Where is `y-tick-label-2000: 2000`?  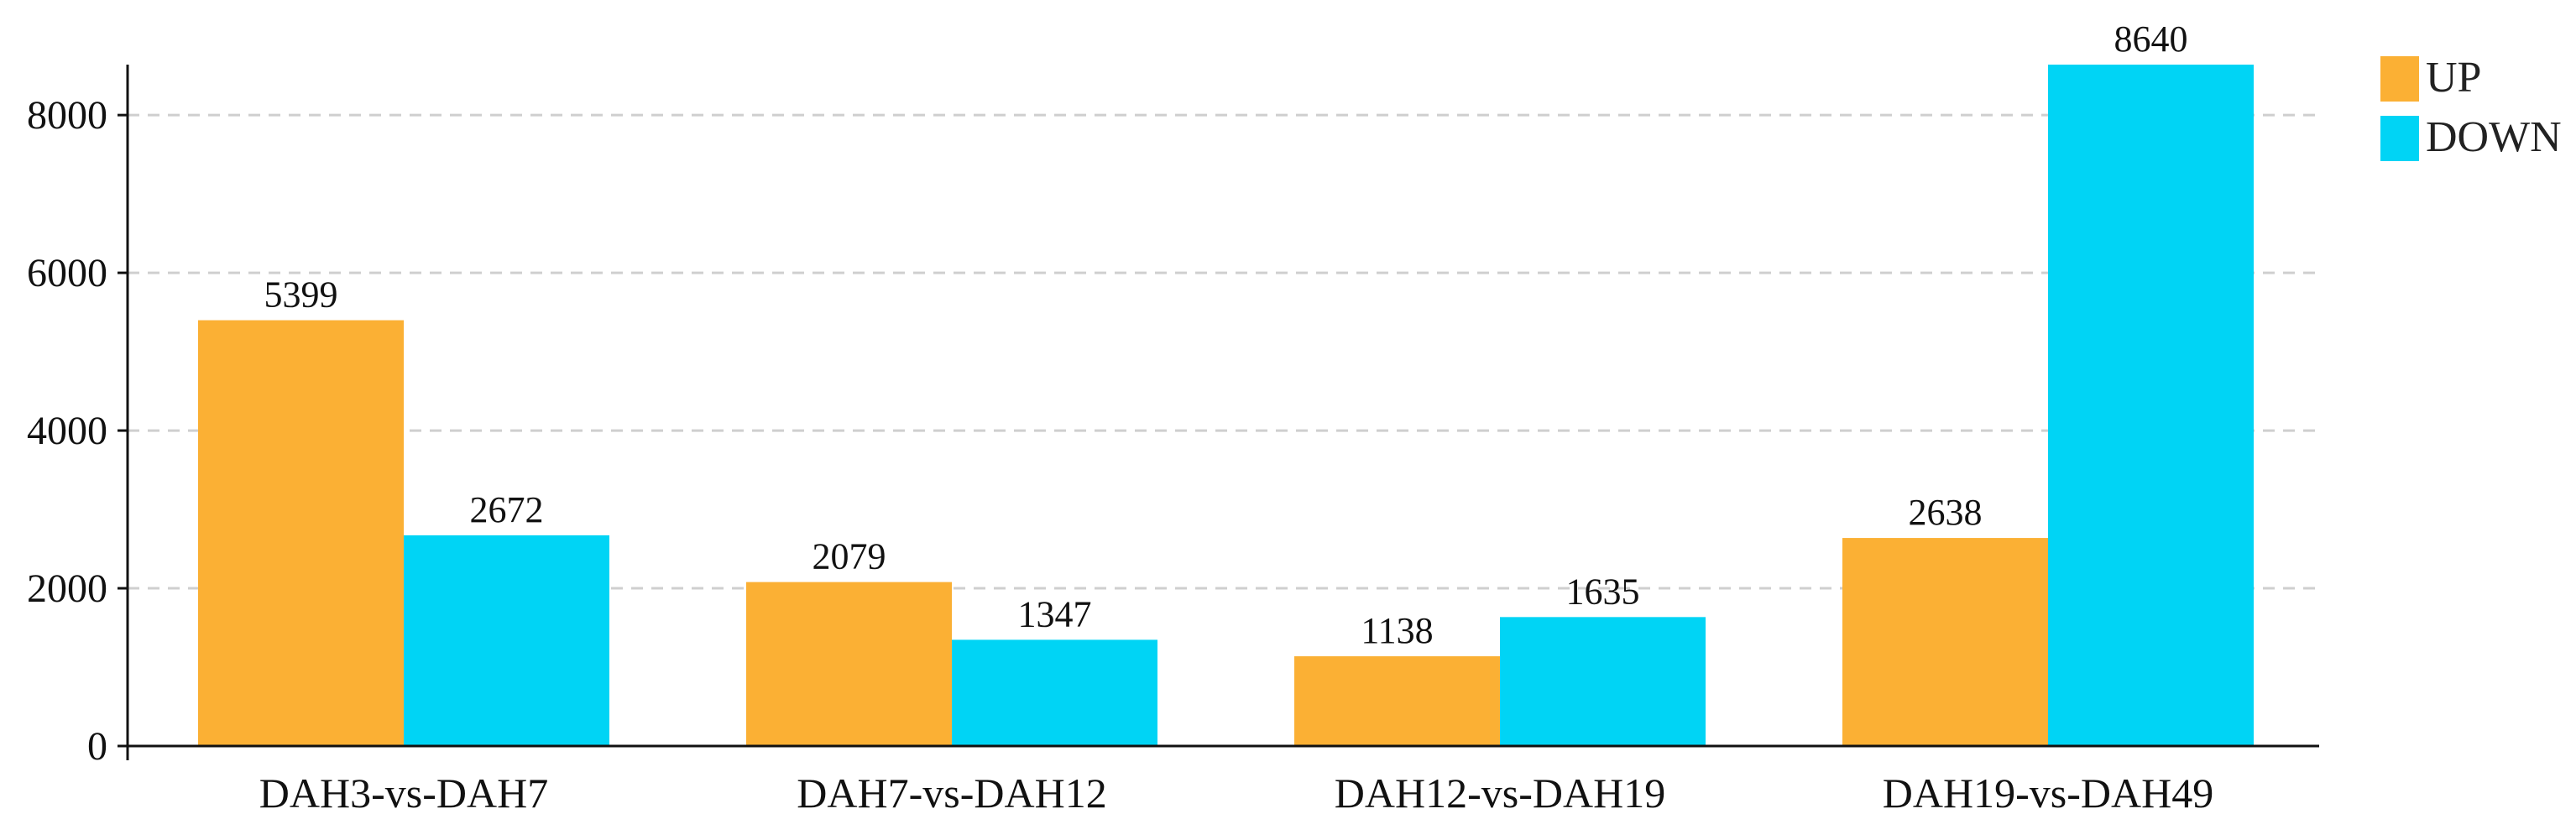 y-tick-label-2000: 2000 is located at coordinates (67, 588).